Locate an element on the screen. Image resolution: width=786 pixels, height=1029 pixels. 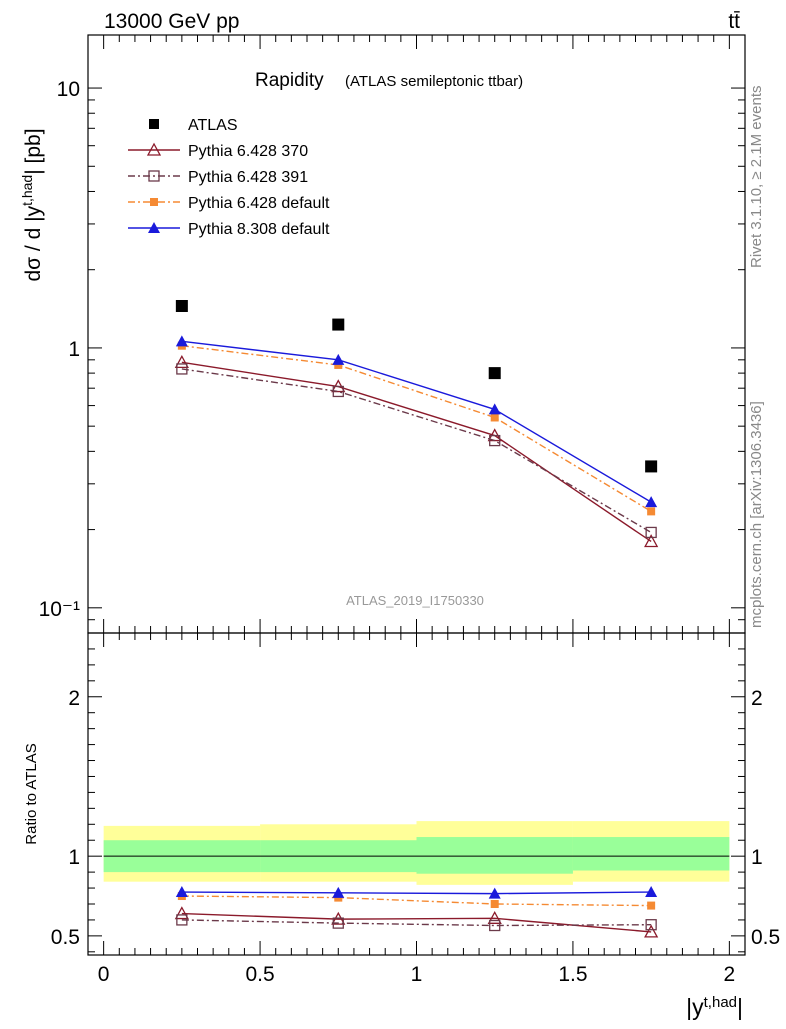
header-final-state: tt̄ is located at coordinates (734, 21).